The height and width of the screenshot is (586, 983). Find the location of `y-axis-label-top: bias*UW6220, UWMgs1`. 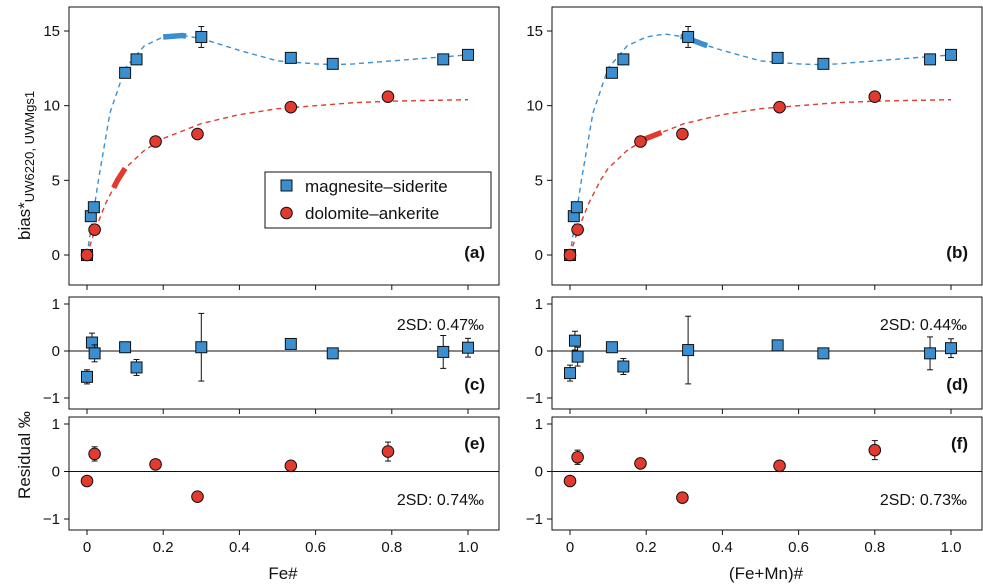

y-axis-label-top: bias*UW6220, UWMgs1 is located at coordinates (26, 165).